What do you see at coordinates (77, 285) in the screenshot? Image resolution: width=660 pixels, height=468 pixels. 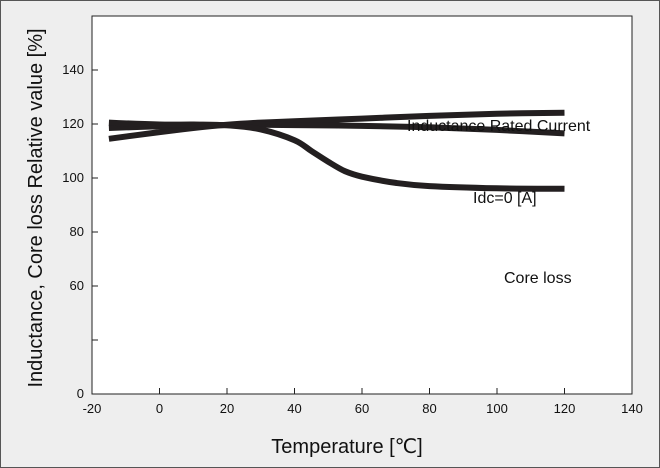 I see `y-tick-label: 60` at bounding box center [77, 285].